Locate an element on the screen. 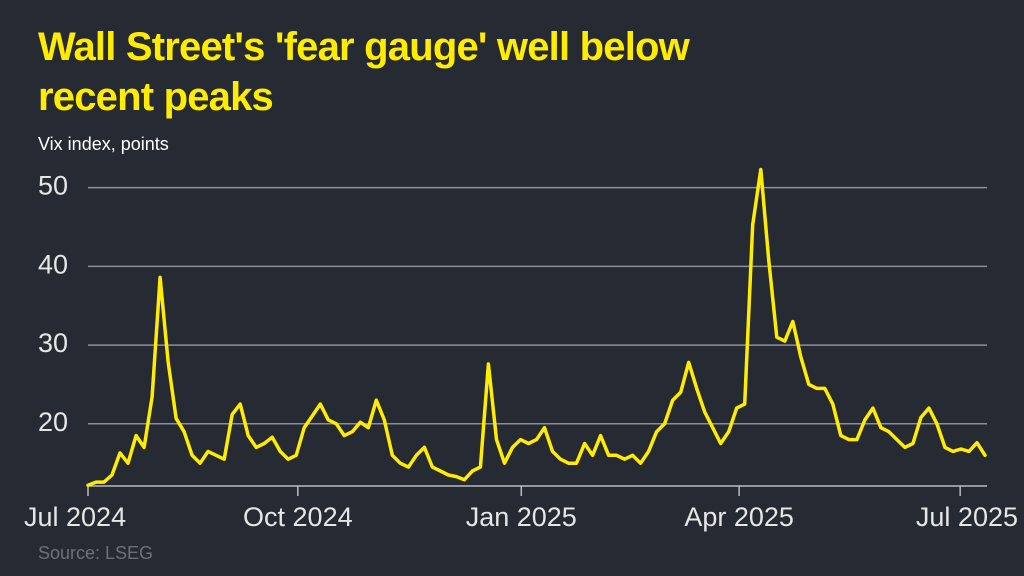 Image resolution: width=1024 pixels, height=576 pixels. y-tick-label: 30 is located at coordinates (53, 343).